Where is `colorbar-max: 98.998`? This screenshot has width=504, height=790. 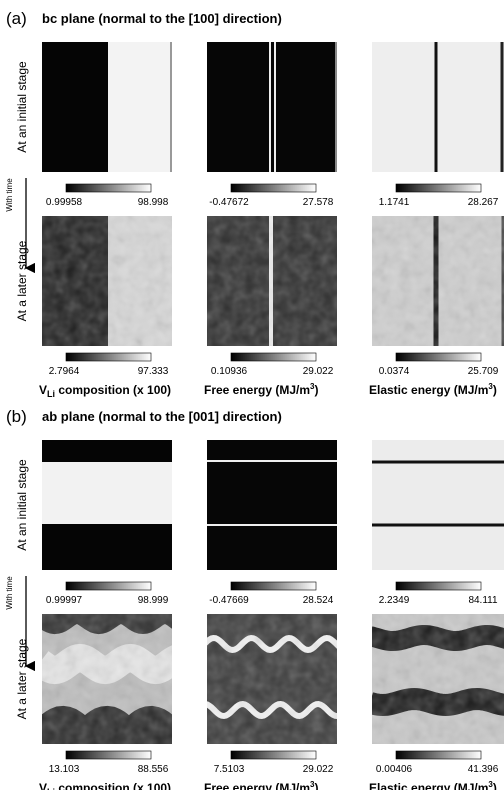
colorbar-max: 98.998 is located at coordinates (153, 202).